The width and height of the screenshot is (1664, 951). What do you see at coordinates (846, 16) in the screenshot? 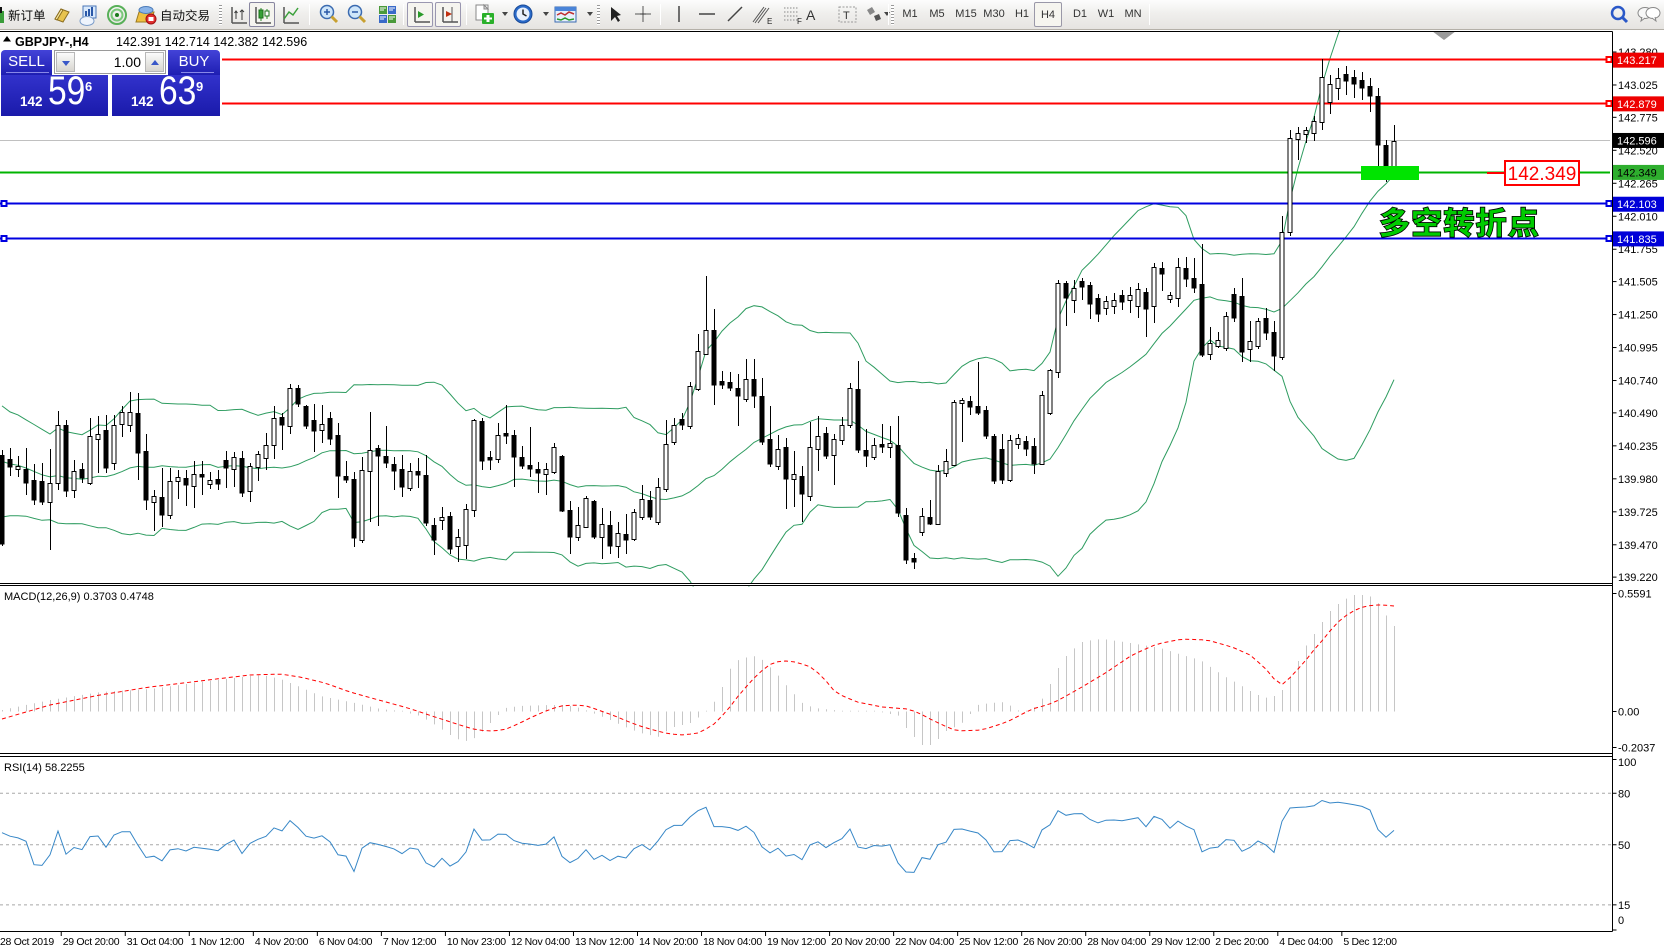
I see `svg-text: T` at bounding box center [846, 16].